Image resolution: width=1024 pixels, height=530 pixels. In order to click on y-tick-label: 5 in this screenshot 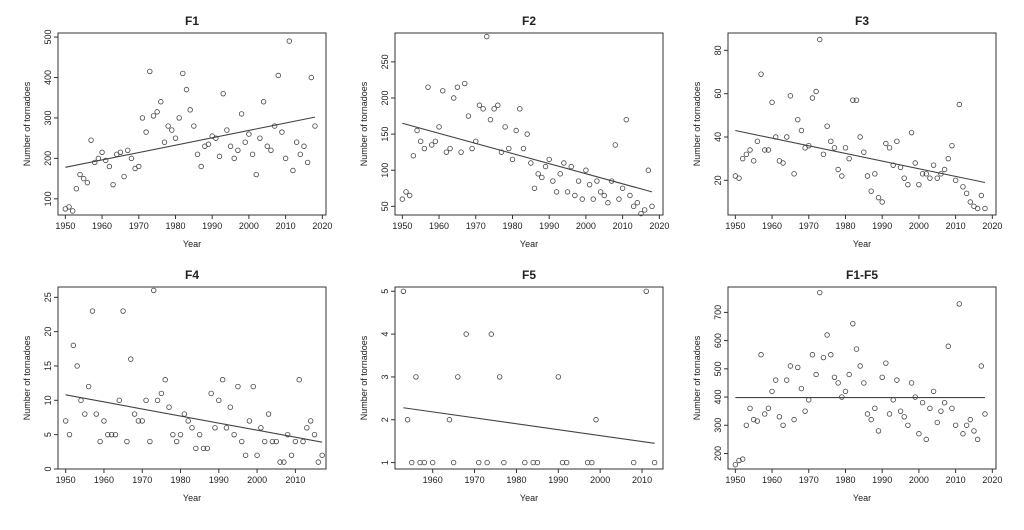, I will do `click(385, 291)`.